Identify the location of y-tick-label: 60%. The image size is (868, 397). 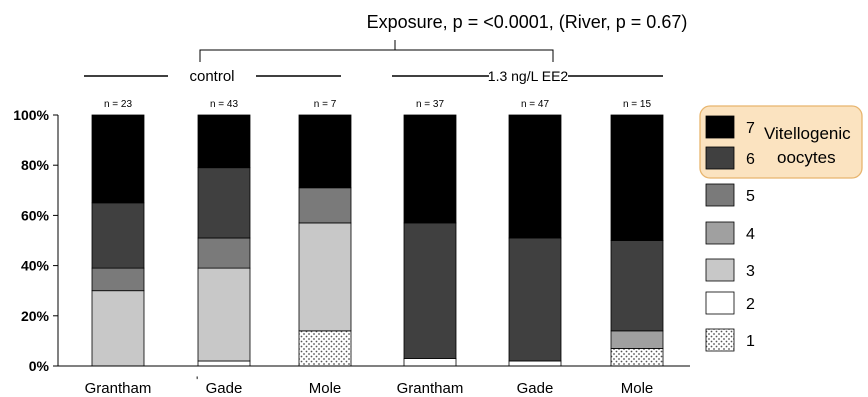
(35, 215).